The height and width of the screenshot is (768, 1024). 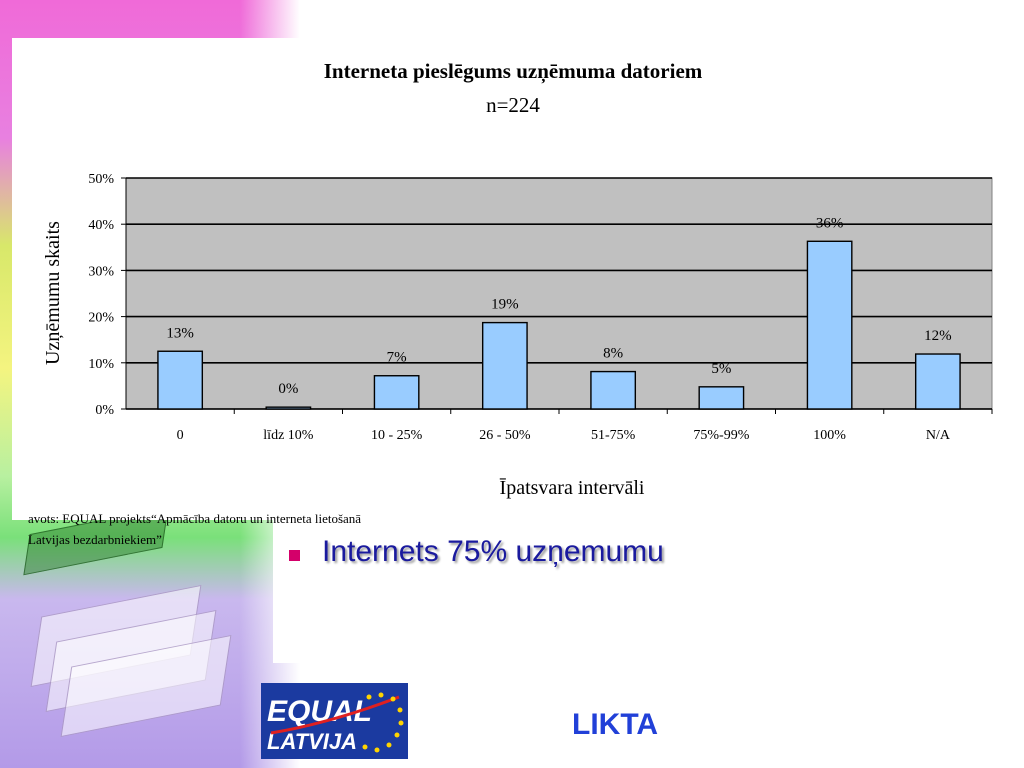 What do you see at coordinates (397, 435) in the screenshot?
I see `x-tick-label: 10 - 25%` at bounding box center [397, 435].